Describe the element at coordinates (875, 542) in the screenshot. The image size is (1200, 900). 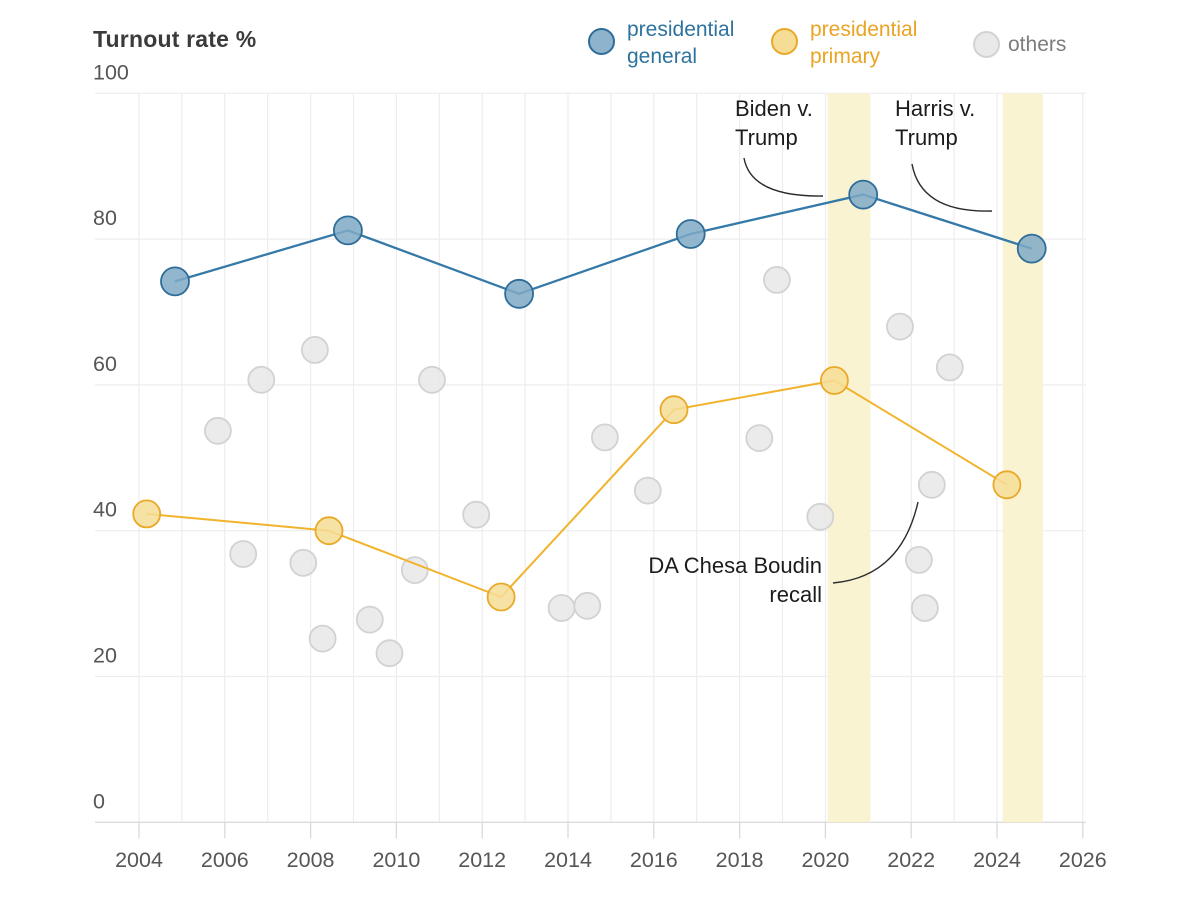
I see `annotation-curve-boudin` at that location.